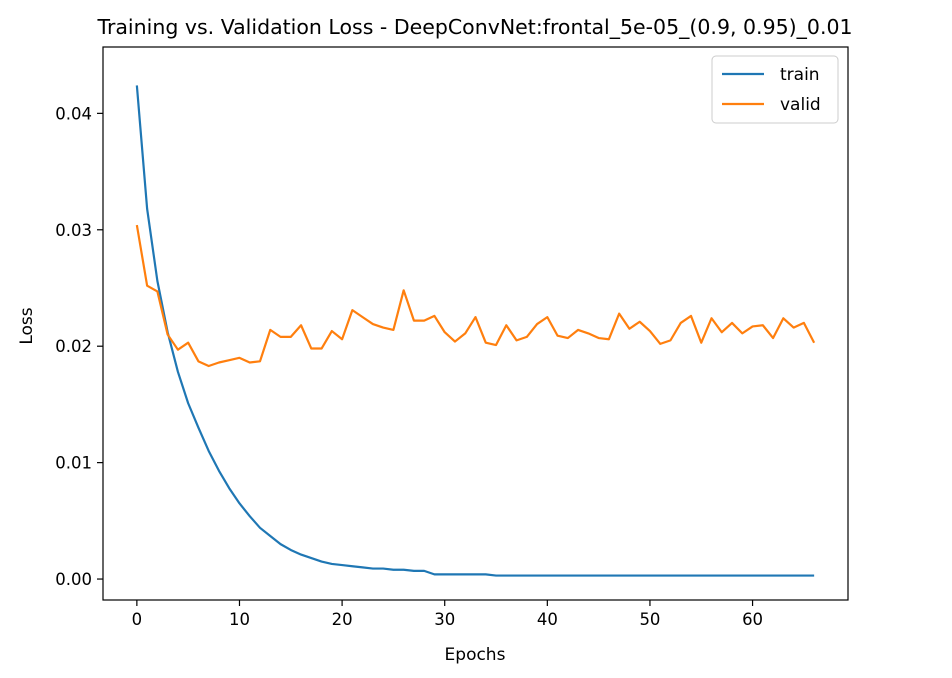  I want to click on x-tick-label: 60, so click(752, 619).